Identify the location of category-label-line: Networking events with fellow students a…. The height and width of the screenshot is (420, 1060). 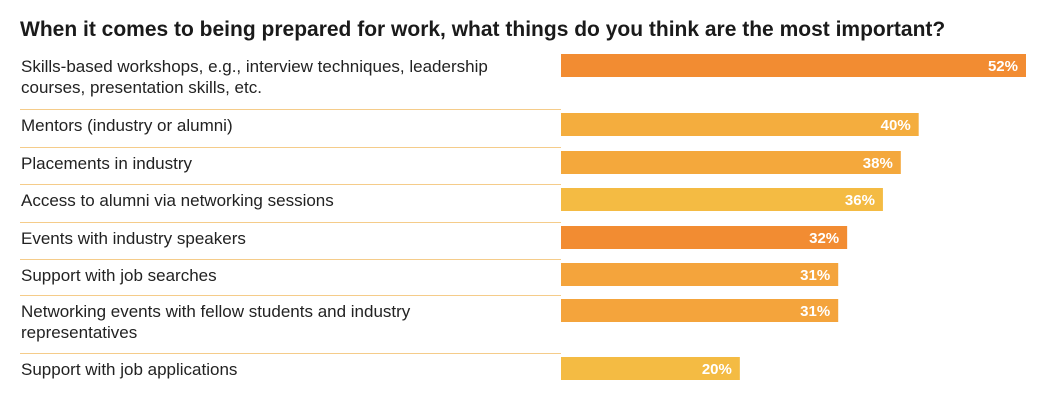
(216, 311).